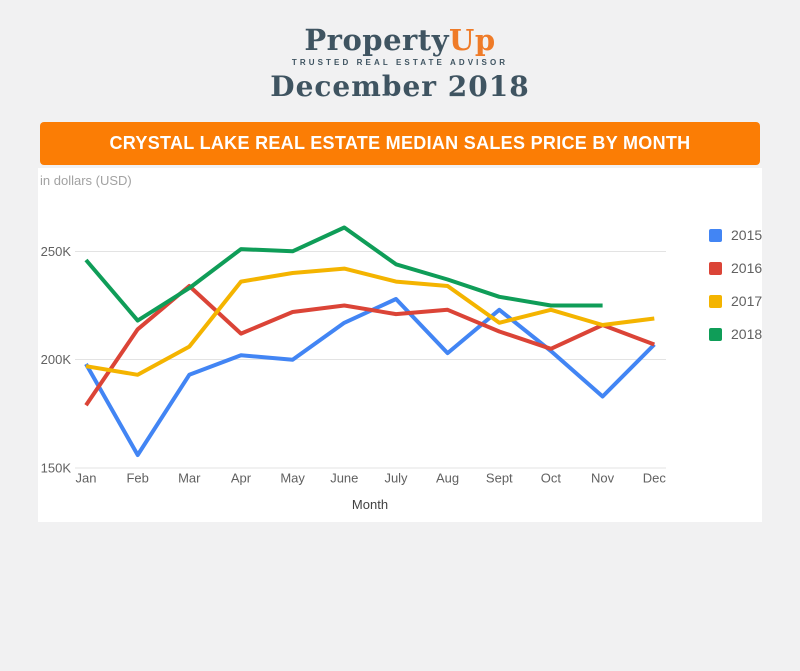 This screenshot has width=800, height=671. Describe the element at coordinates (715, 334) in the screenshot. I see `legend-swatch-2018` at that location.